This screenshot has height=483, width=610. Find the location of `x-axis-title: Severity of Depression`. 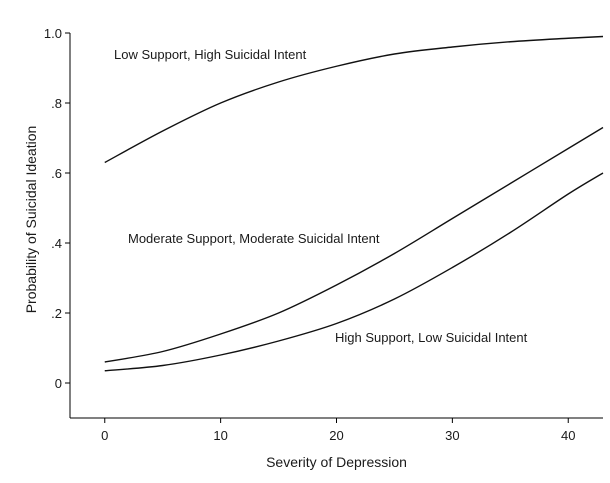

x-axis-title: Severity of Depression is located at coordinates (336, 462).